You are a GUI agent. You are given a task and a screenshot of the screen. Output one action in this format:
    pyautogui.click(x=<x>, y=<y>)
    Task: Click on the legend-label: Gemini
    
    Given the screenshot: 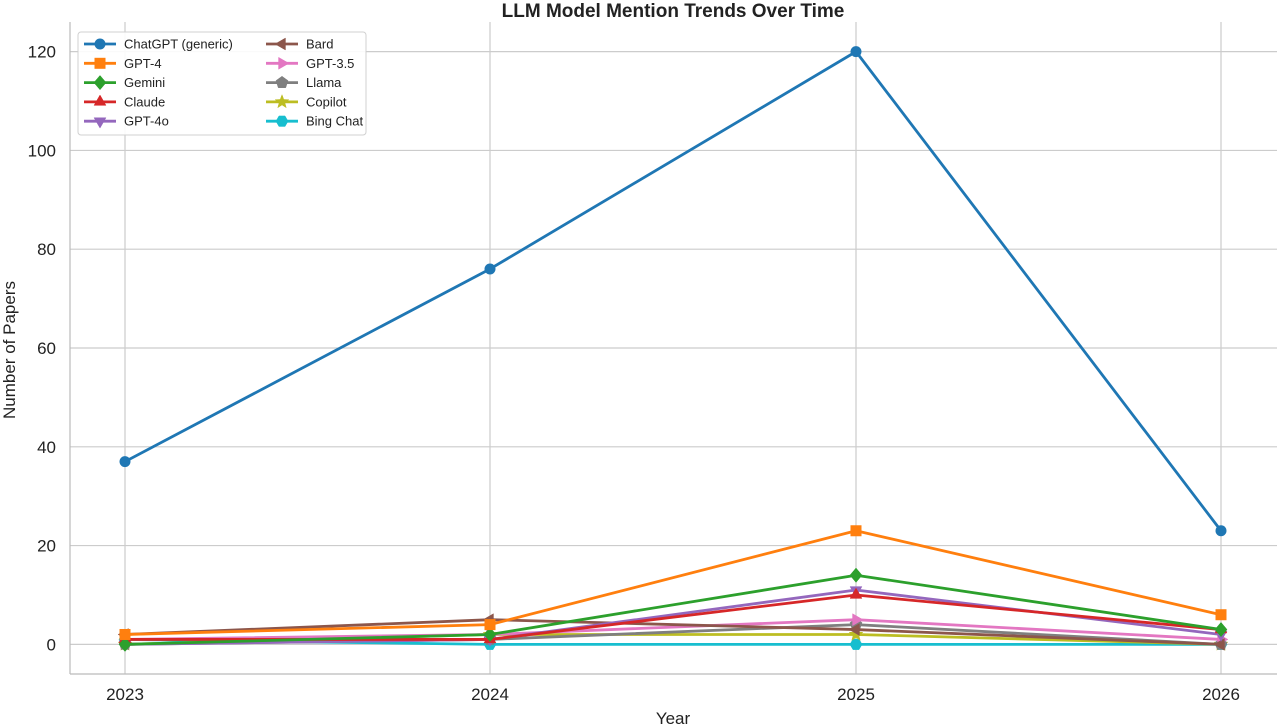 What is the action you would take?
    pyautogui.click(x=144, y=82)
    